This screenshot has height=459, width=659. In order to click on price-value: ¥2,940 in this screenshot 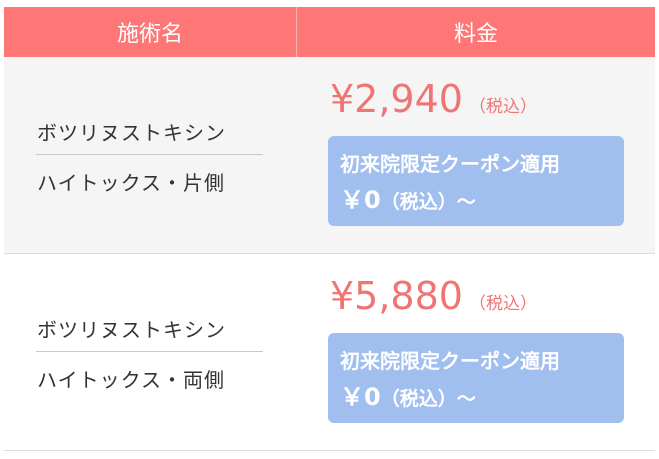, I will do `click(396, 99)`.